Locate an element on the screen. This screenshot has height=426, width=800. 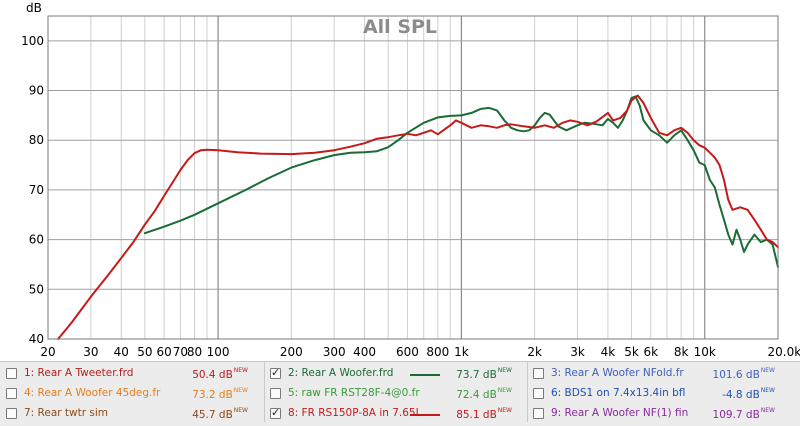
legend-value: 85.1 dBNEW is located at coordinates (472, 414).